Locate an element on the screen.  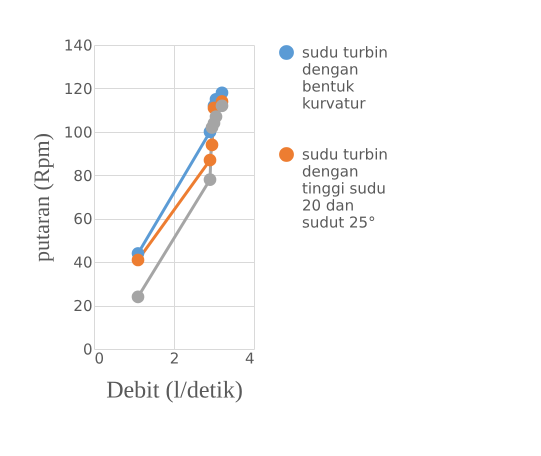
y-tick-label: 140 is located at coordinates (78, 45).